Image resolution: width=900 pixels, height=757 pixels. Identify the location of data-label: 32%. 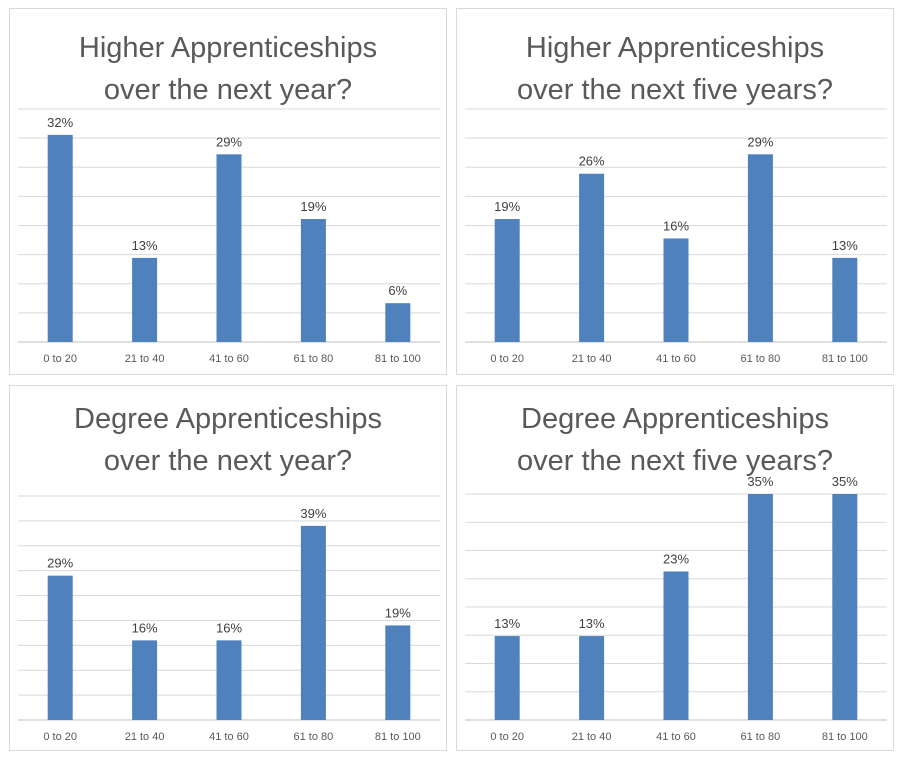
(60, 122).